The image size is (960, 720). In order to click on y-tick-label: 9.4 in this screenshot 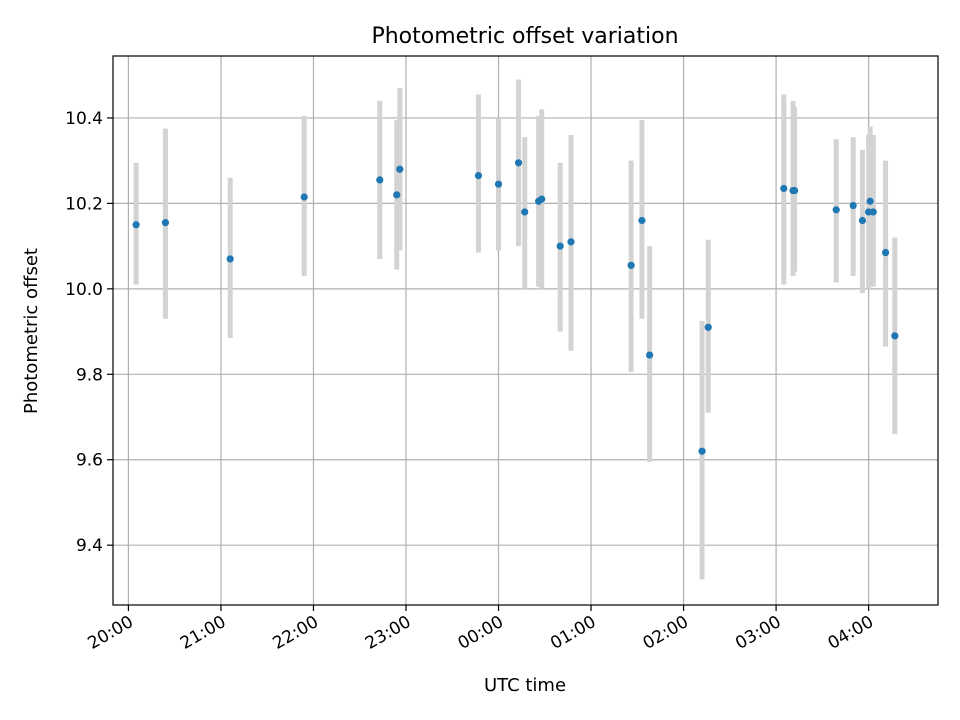, I will do `click(89, 546)`.